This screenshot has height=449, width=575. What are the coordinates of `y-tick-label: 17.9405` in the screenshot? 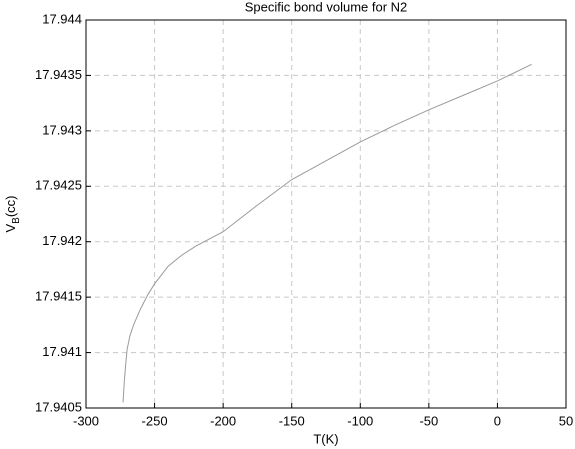 It's located at (58, 406).